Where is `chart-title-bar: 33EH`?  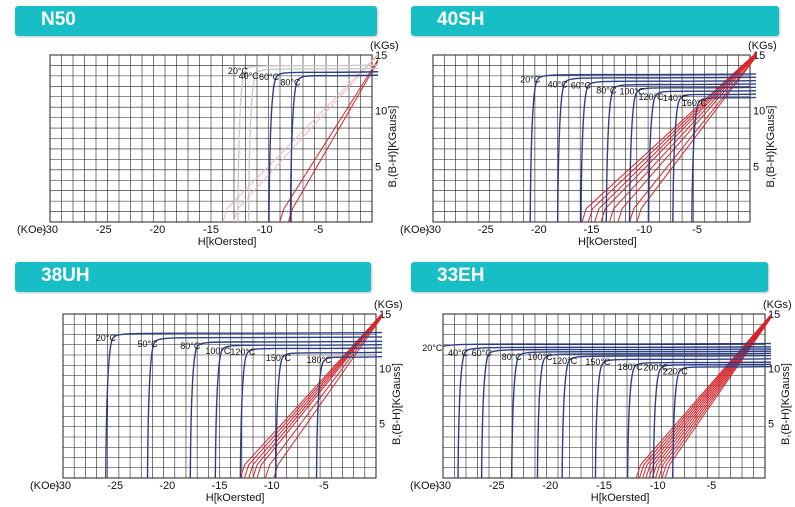
chart-title-bar: 33EH is located at coordinates (589, 277).